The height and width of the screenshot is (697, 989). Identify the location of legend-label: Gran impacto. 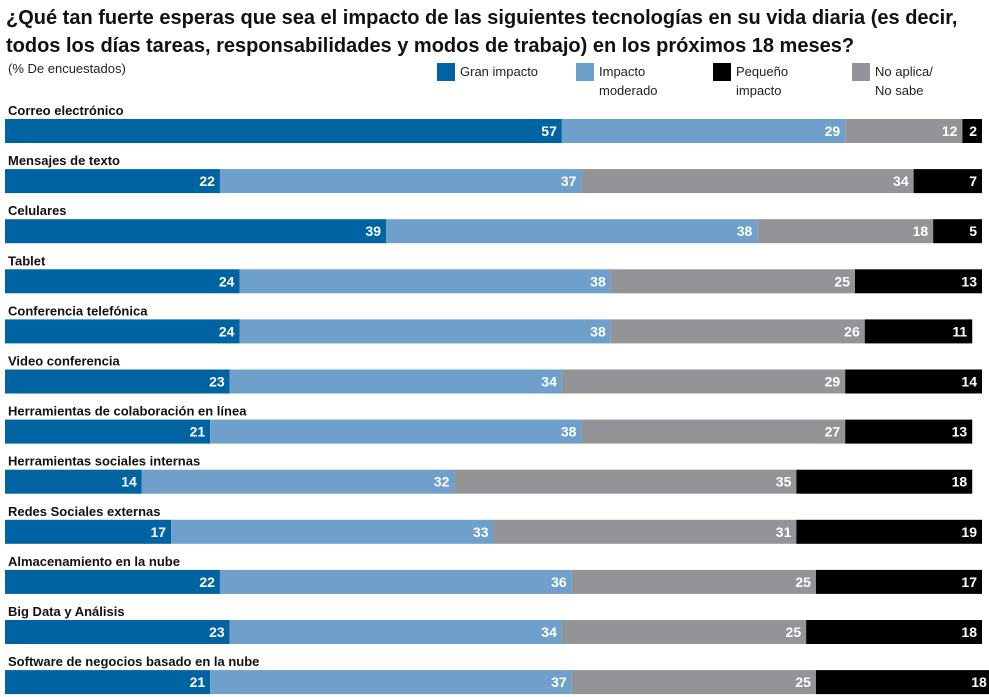
(499, 71).